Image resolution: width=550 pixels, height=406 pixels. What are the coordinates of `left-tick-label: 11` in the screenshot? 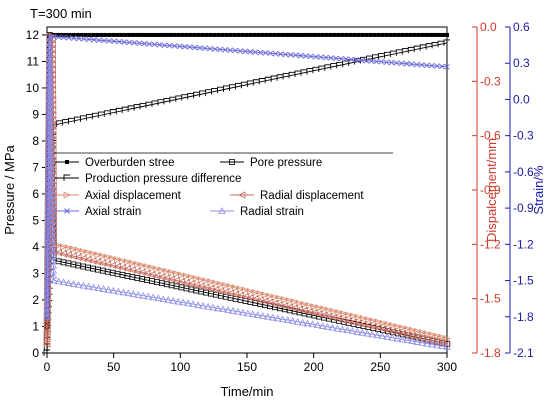 It's located at (33, 61).